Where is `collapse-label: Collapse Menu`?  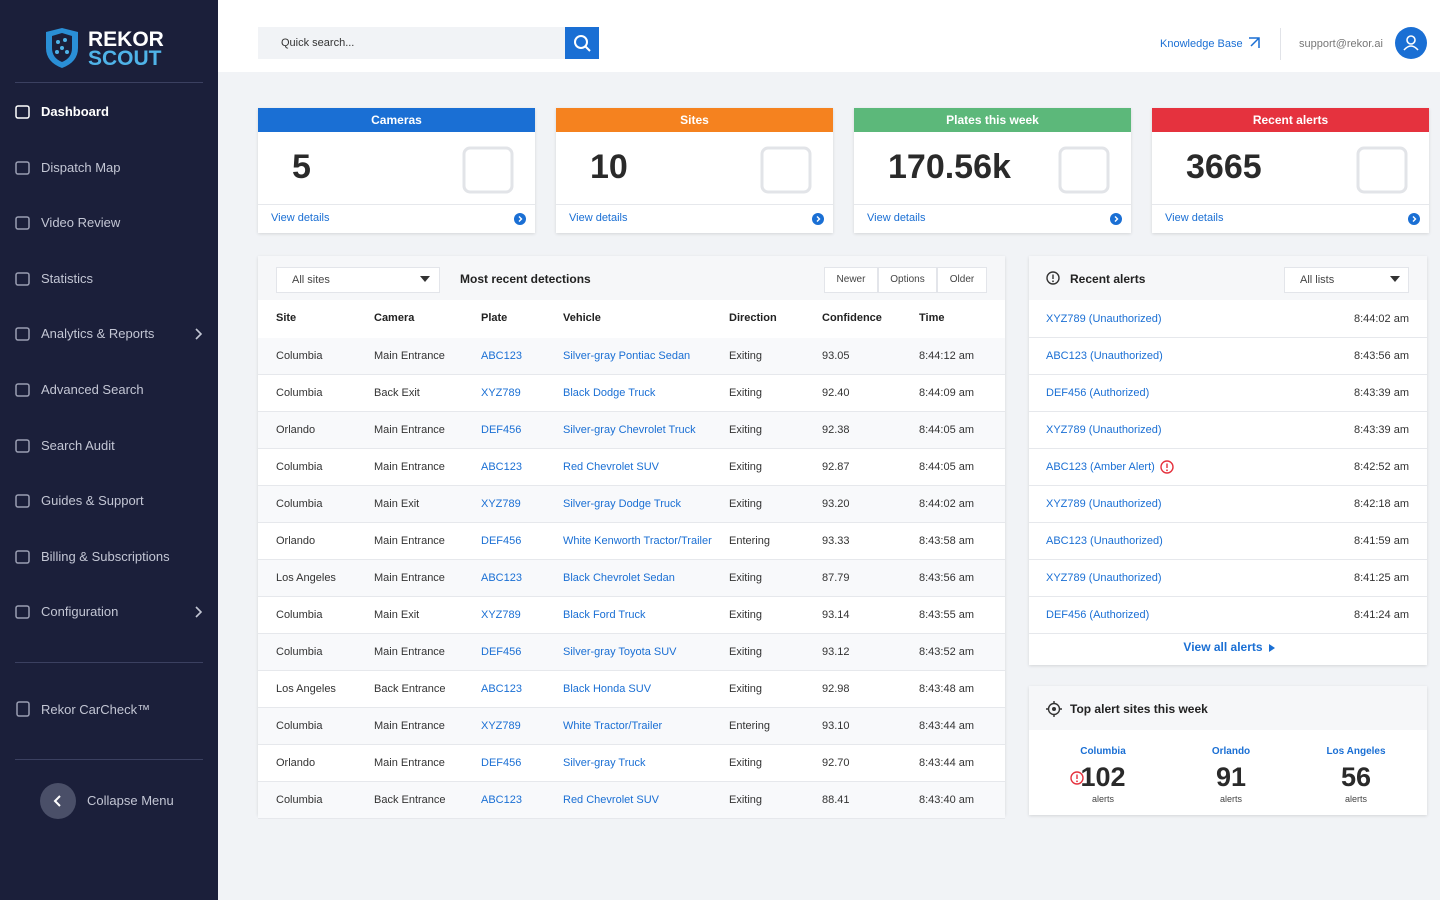
collapse-label: Collapse Menu is located at coordinates (130, 800).